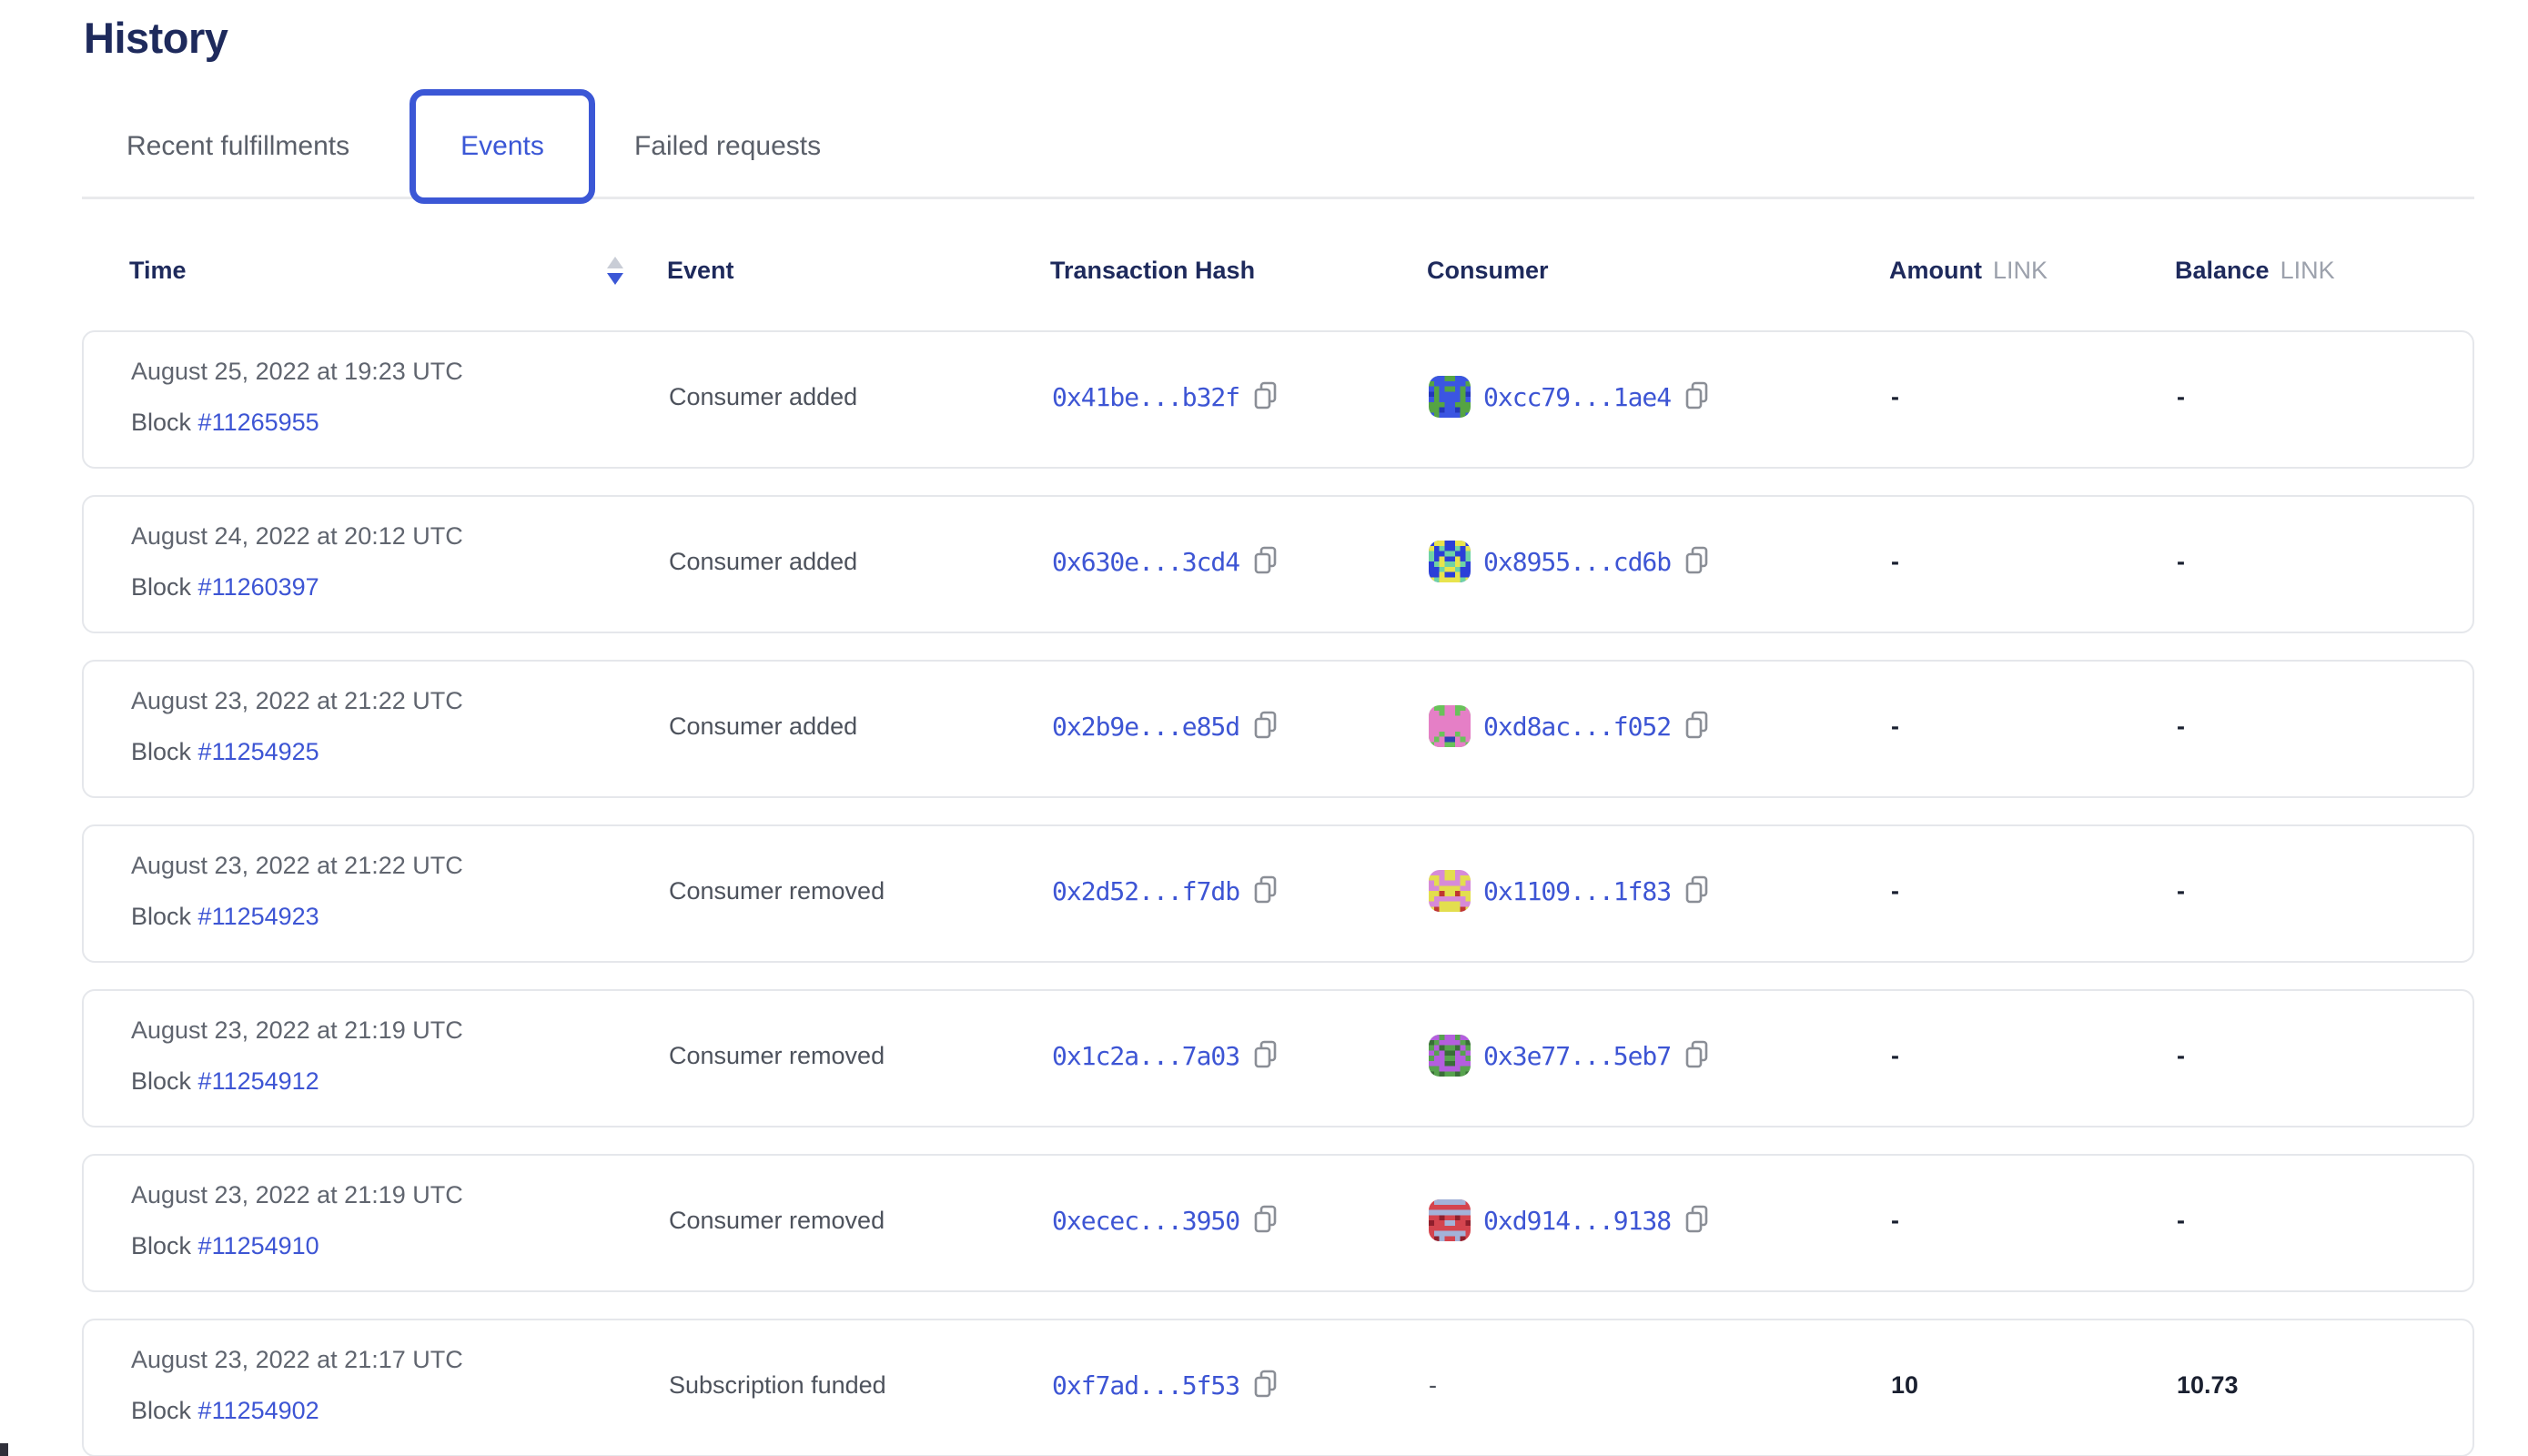  Describe the element at coordinates (1577, 727) in the screenshot. I see `consumer-address-link: 0xd8ac...f052` at that location.